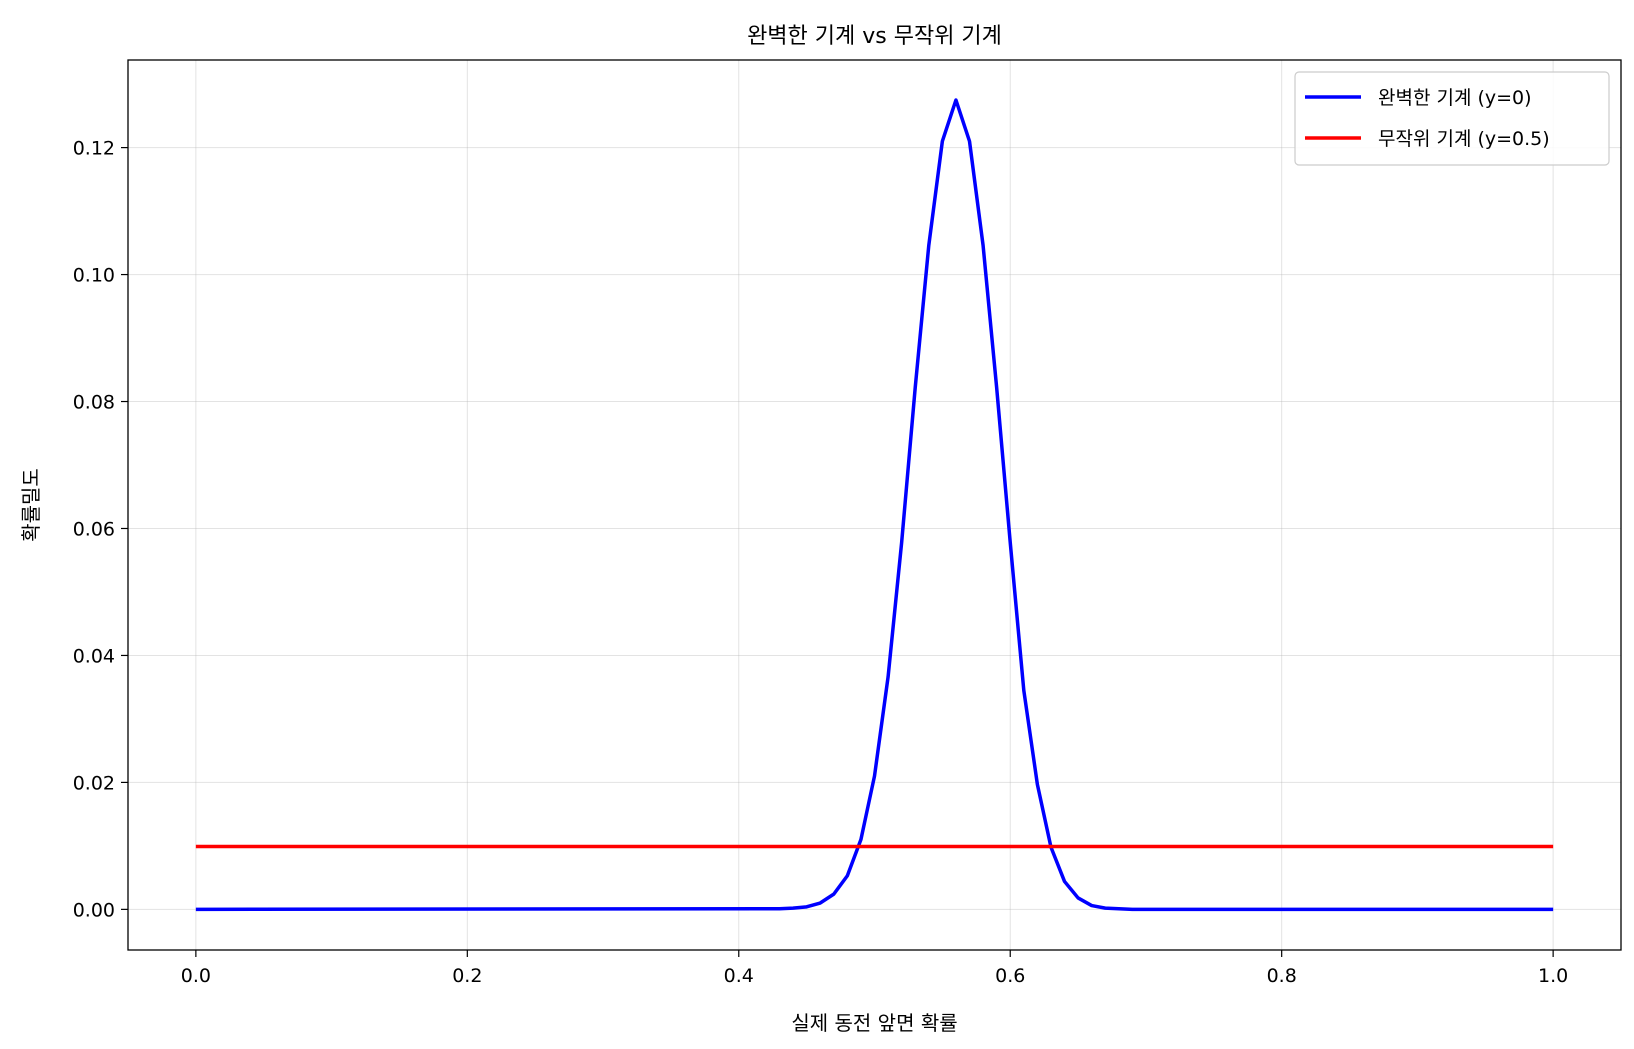  What do you see at coordinates (31, 505) in the screenshot?
I see `y-axis-label: 확률밀도` at bounding box center [31, 505].